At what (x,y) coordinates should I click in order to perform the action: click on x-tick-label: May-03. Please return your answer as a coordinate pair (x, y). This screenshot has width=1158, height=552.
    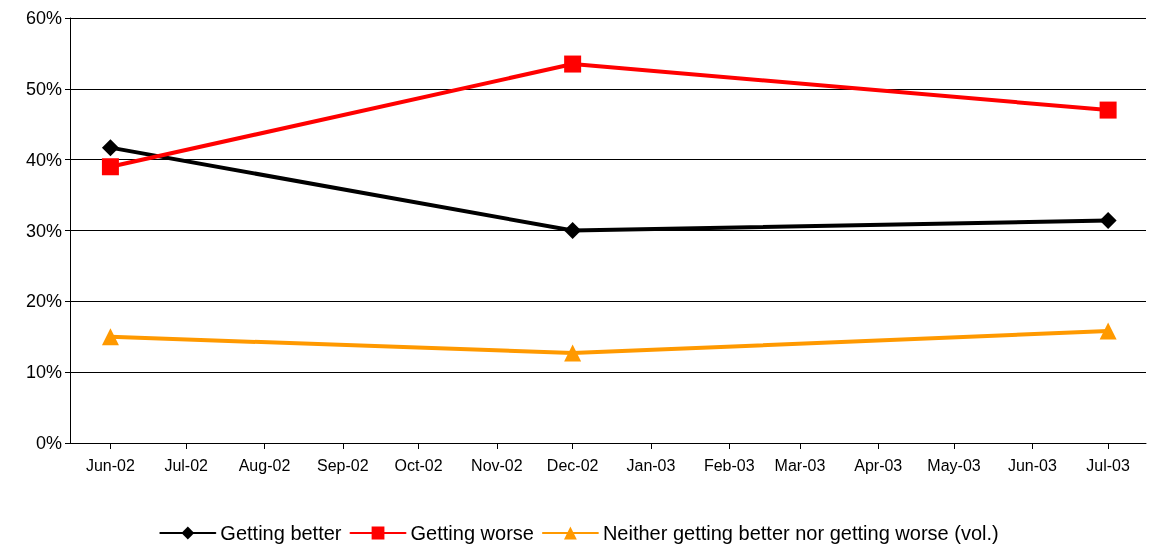
    Looking at the image, I should click on (954, 465).